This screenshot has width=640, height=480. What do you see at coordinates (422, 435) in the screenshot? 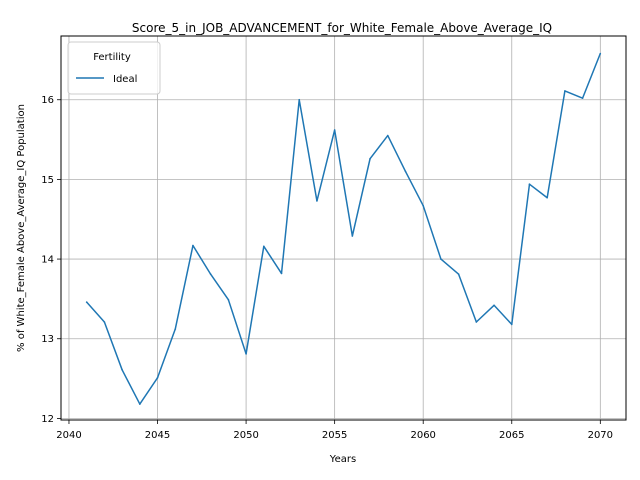
I see `x-tick-label: 2060` at bounding box center [422, 435].